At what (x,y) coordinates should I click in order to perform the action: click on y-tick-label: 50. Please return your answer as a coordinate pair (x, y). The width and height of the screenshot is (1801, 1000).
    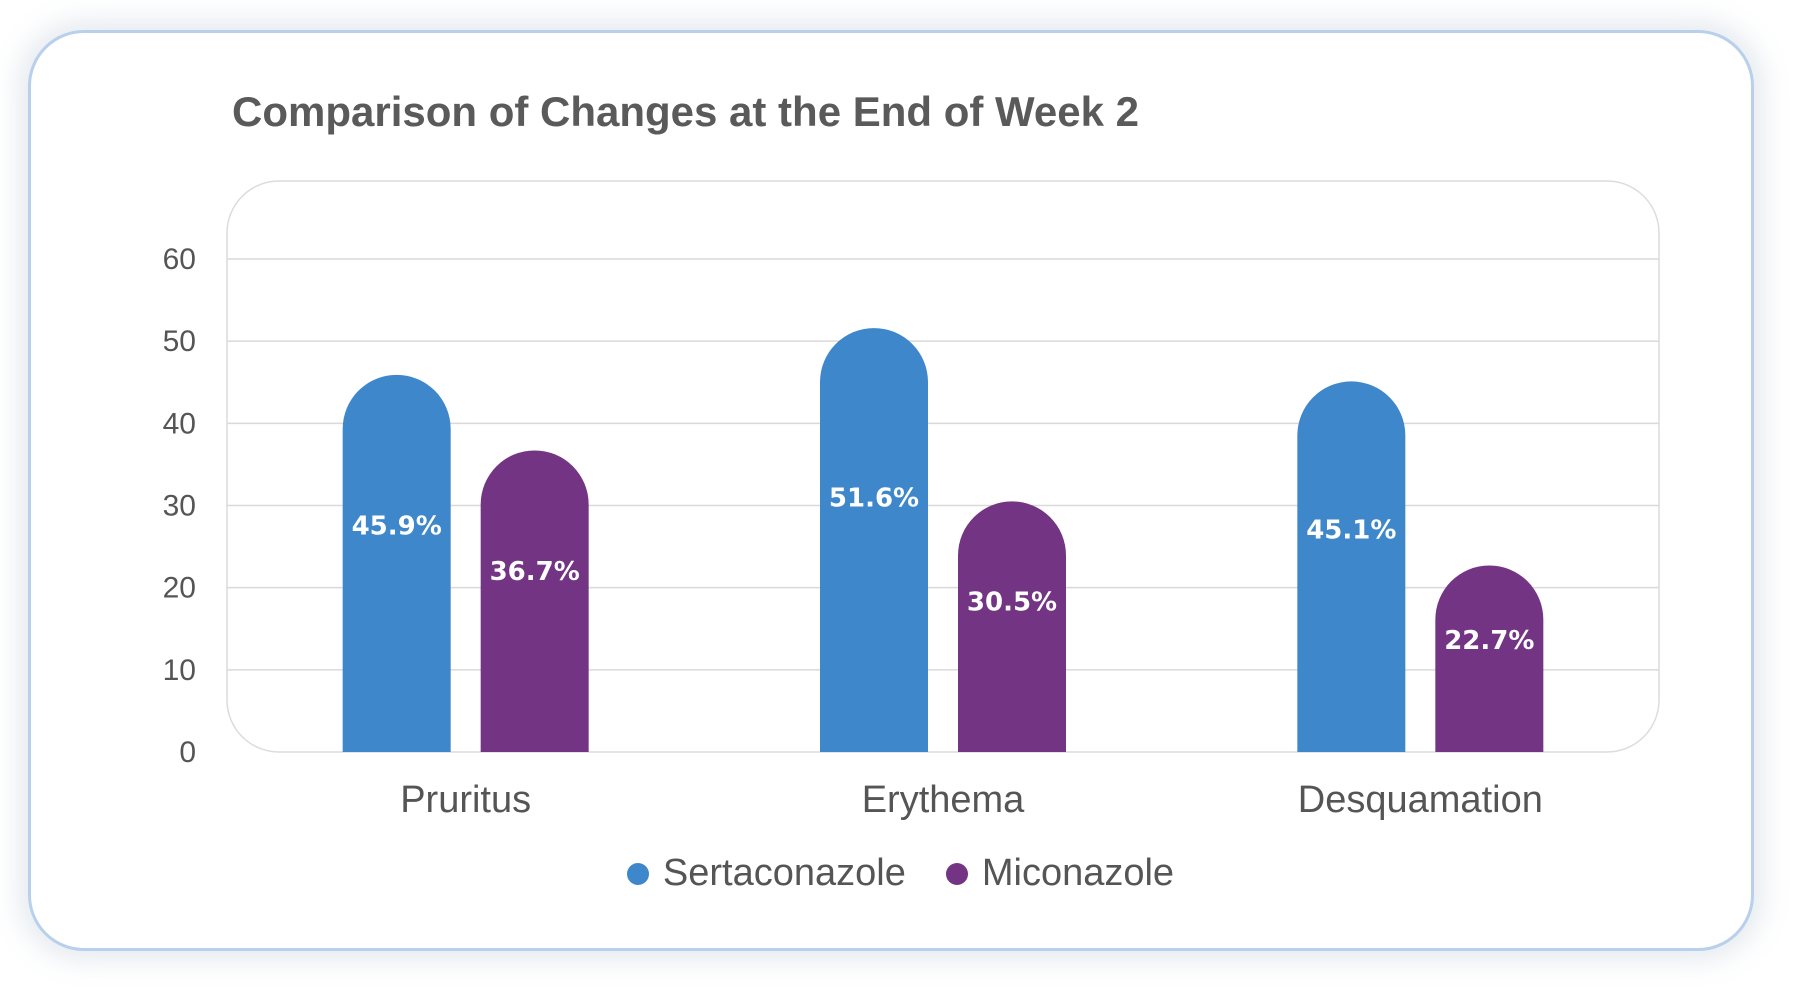
    Looking at the image, I should click on (179, 341).